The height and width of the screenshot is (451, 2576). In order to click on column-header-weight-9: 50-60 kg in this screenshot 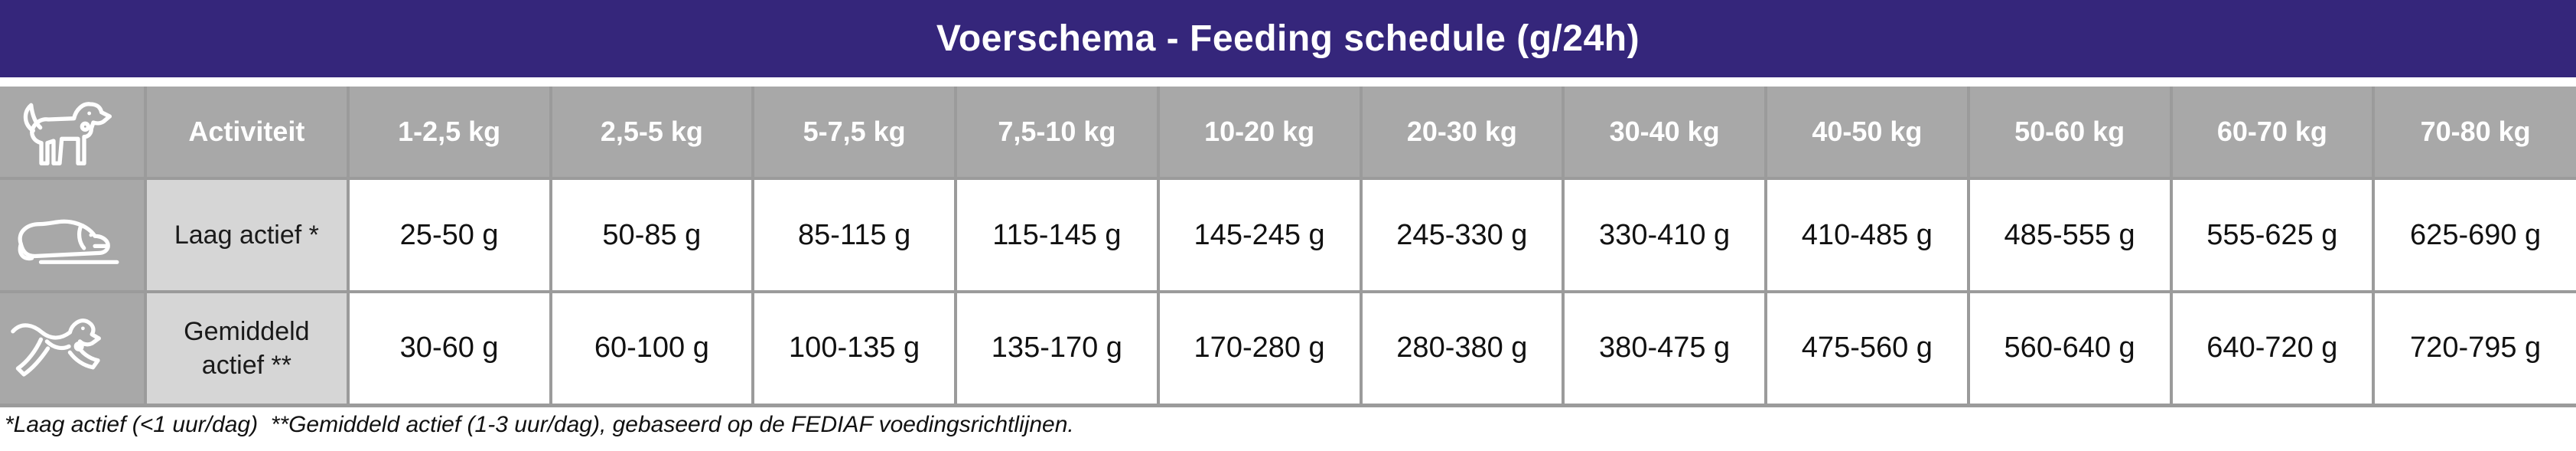, I will do `click(2069, 133)`.